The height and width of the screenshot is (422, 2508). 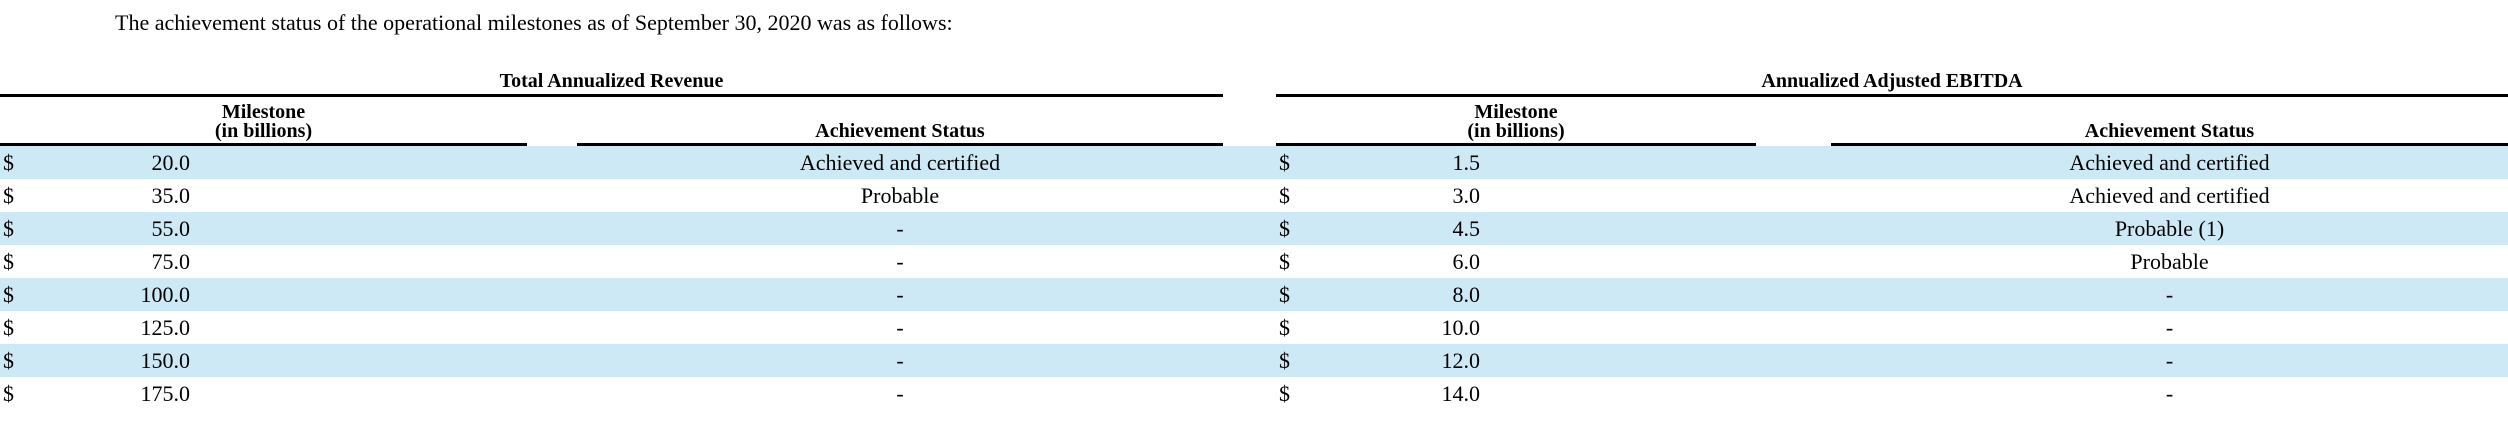 I want to click on milestone-value: 125.0, so click(x=165, y=327).